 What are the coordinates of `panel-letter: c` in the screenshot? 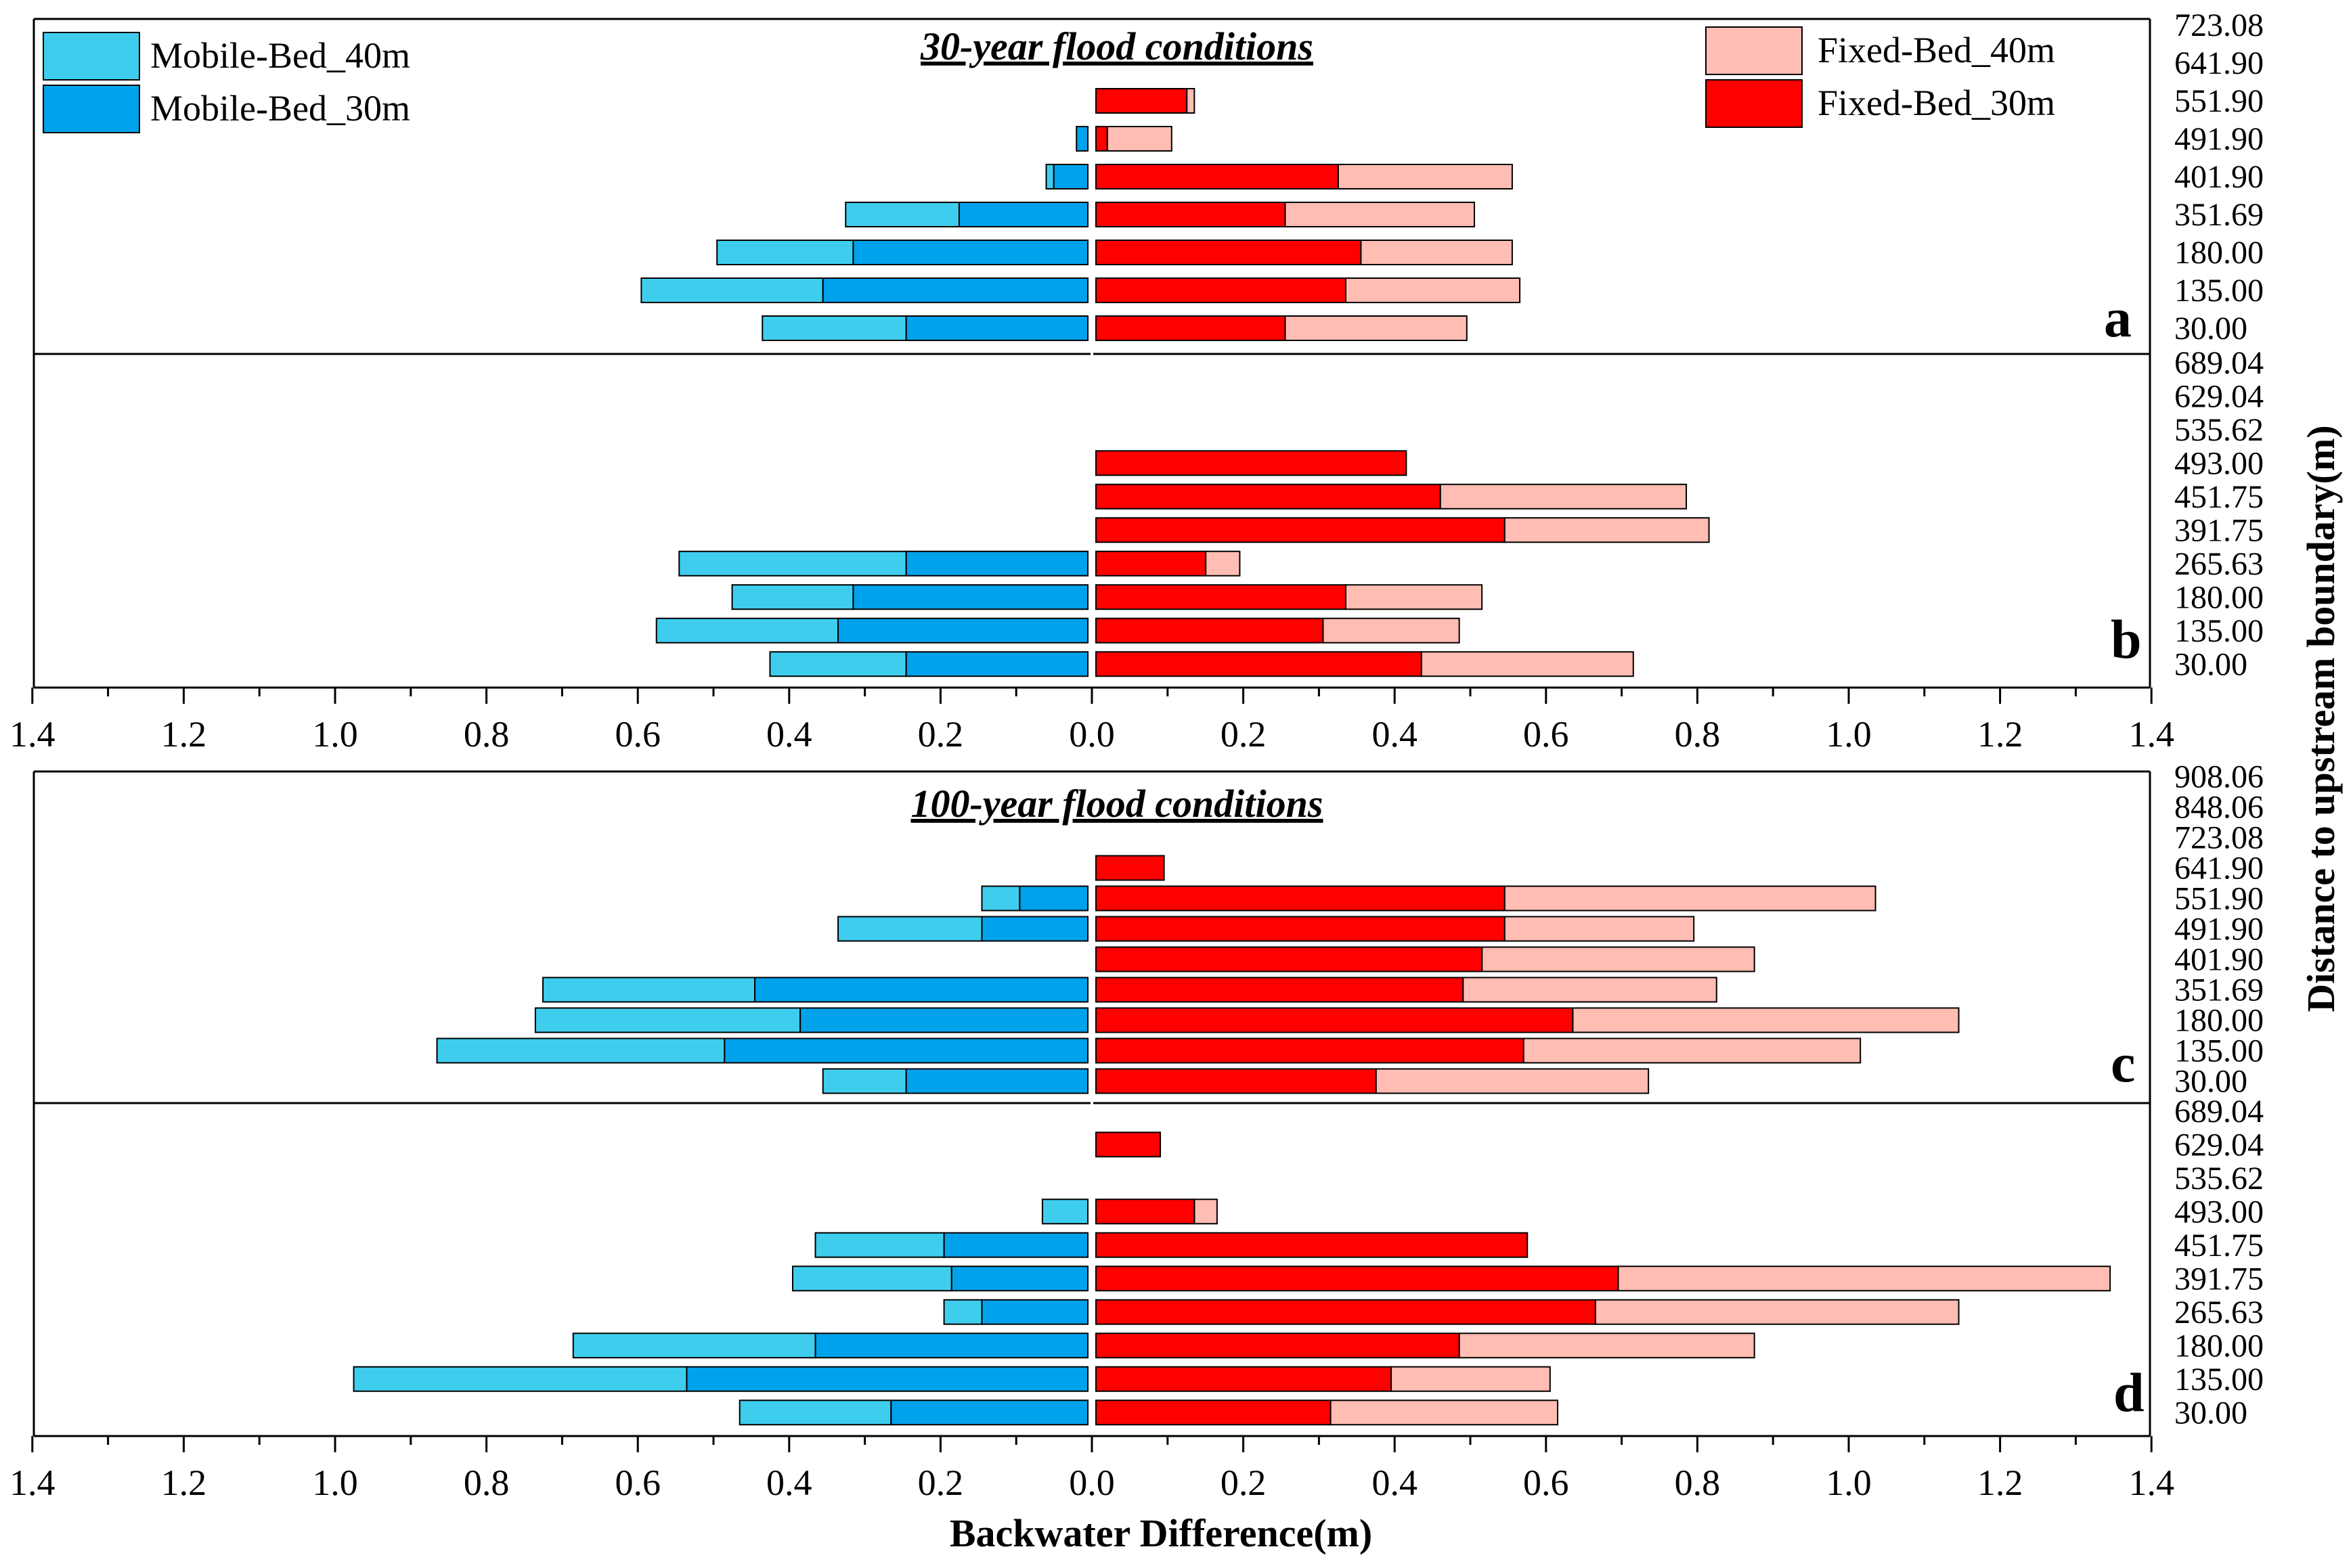 It's located at (2123, 1063).